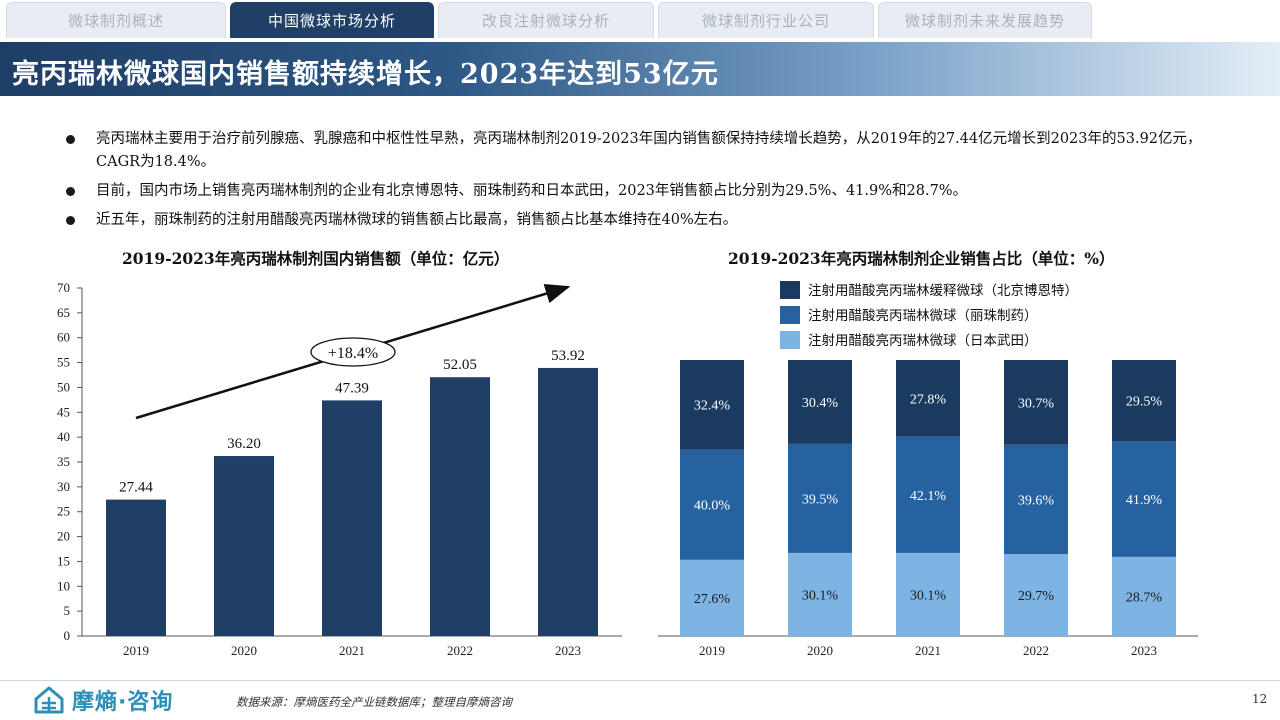 The width and height of the screenshot is (1280, 720). What do you see at coordinates (460, 365) in the screenshot?
I see `bar-value-label: 52.05` at bounding box center [460, 365].